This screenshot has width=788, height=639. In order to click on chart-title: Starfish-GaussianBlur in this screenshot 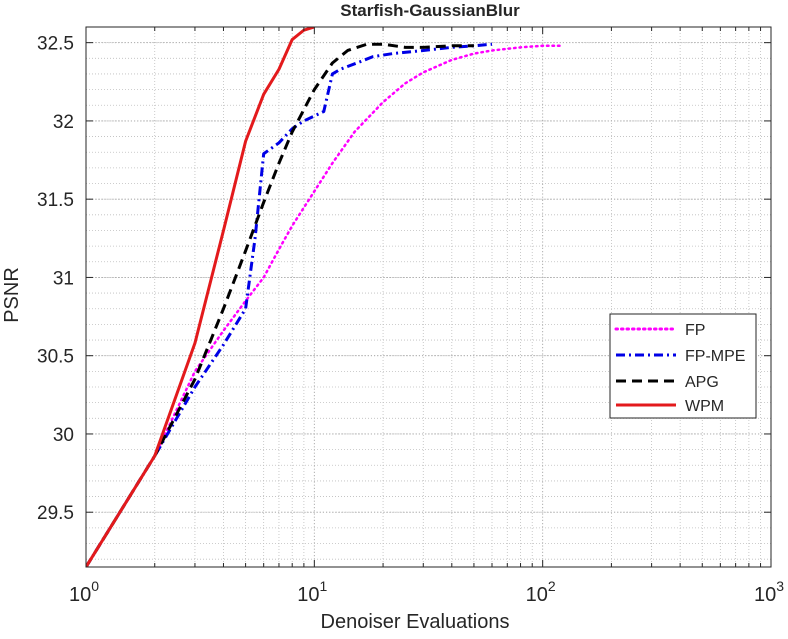, I will do `click(430, 10)`.